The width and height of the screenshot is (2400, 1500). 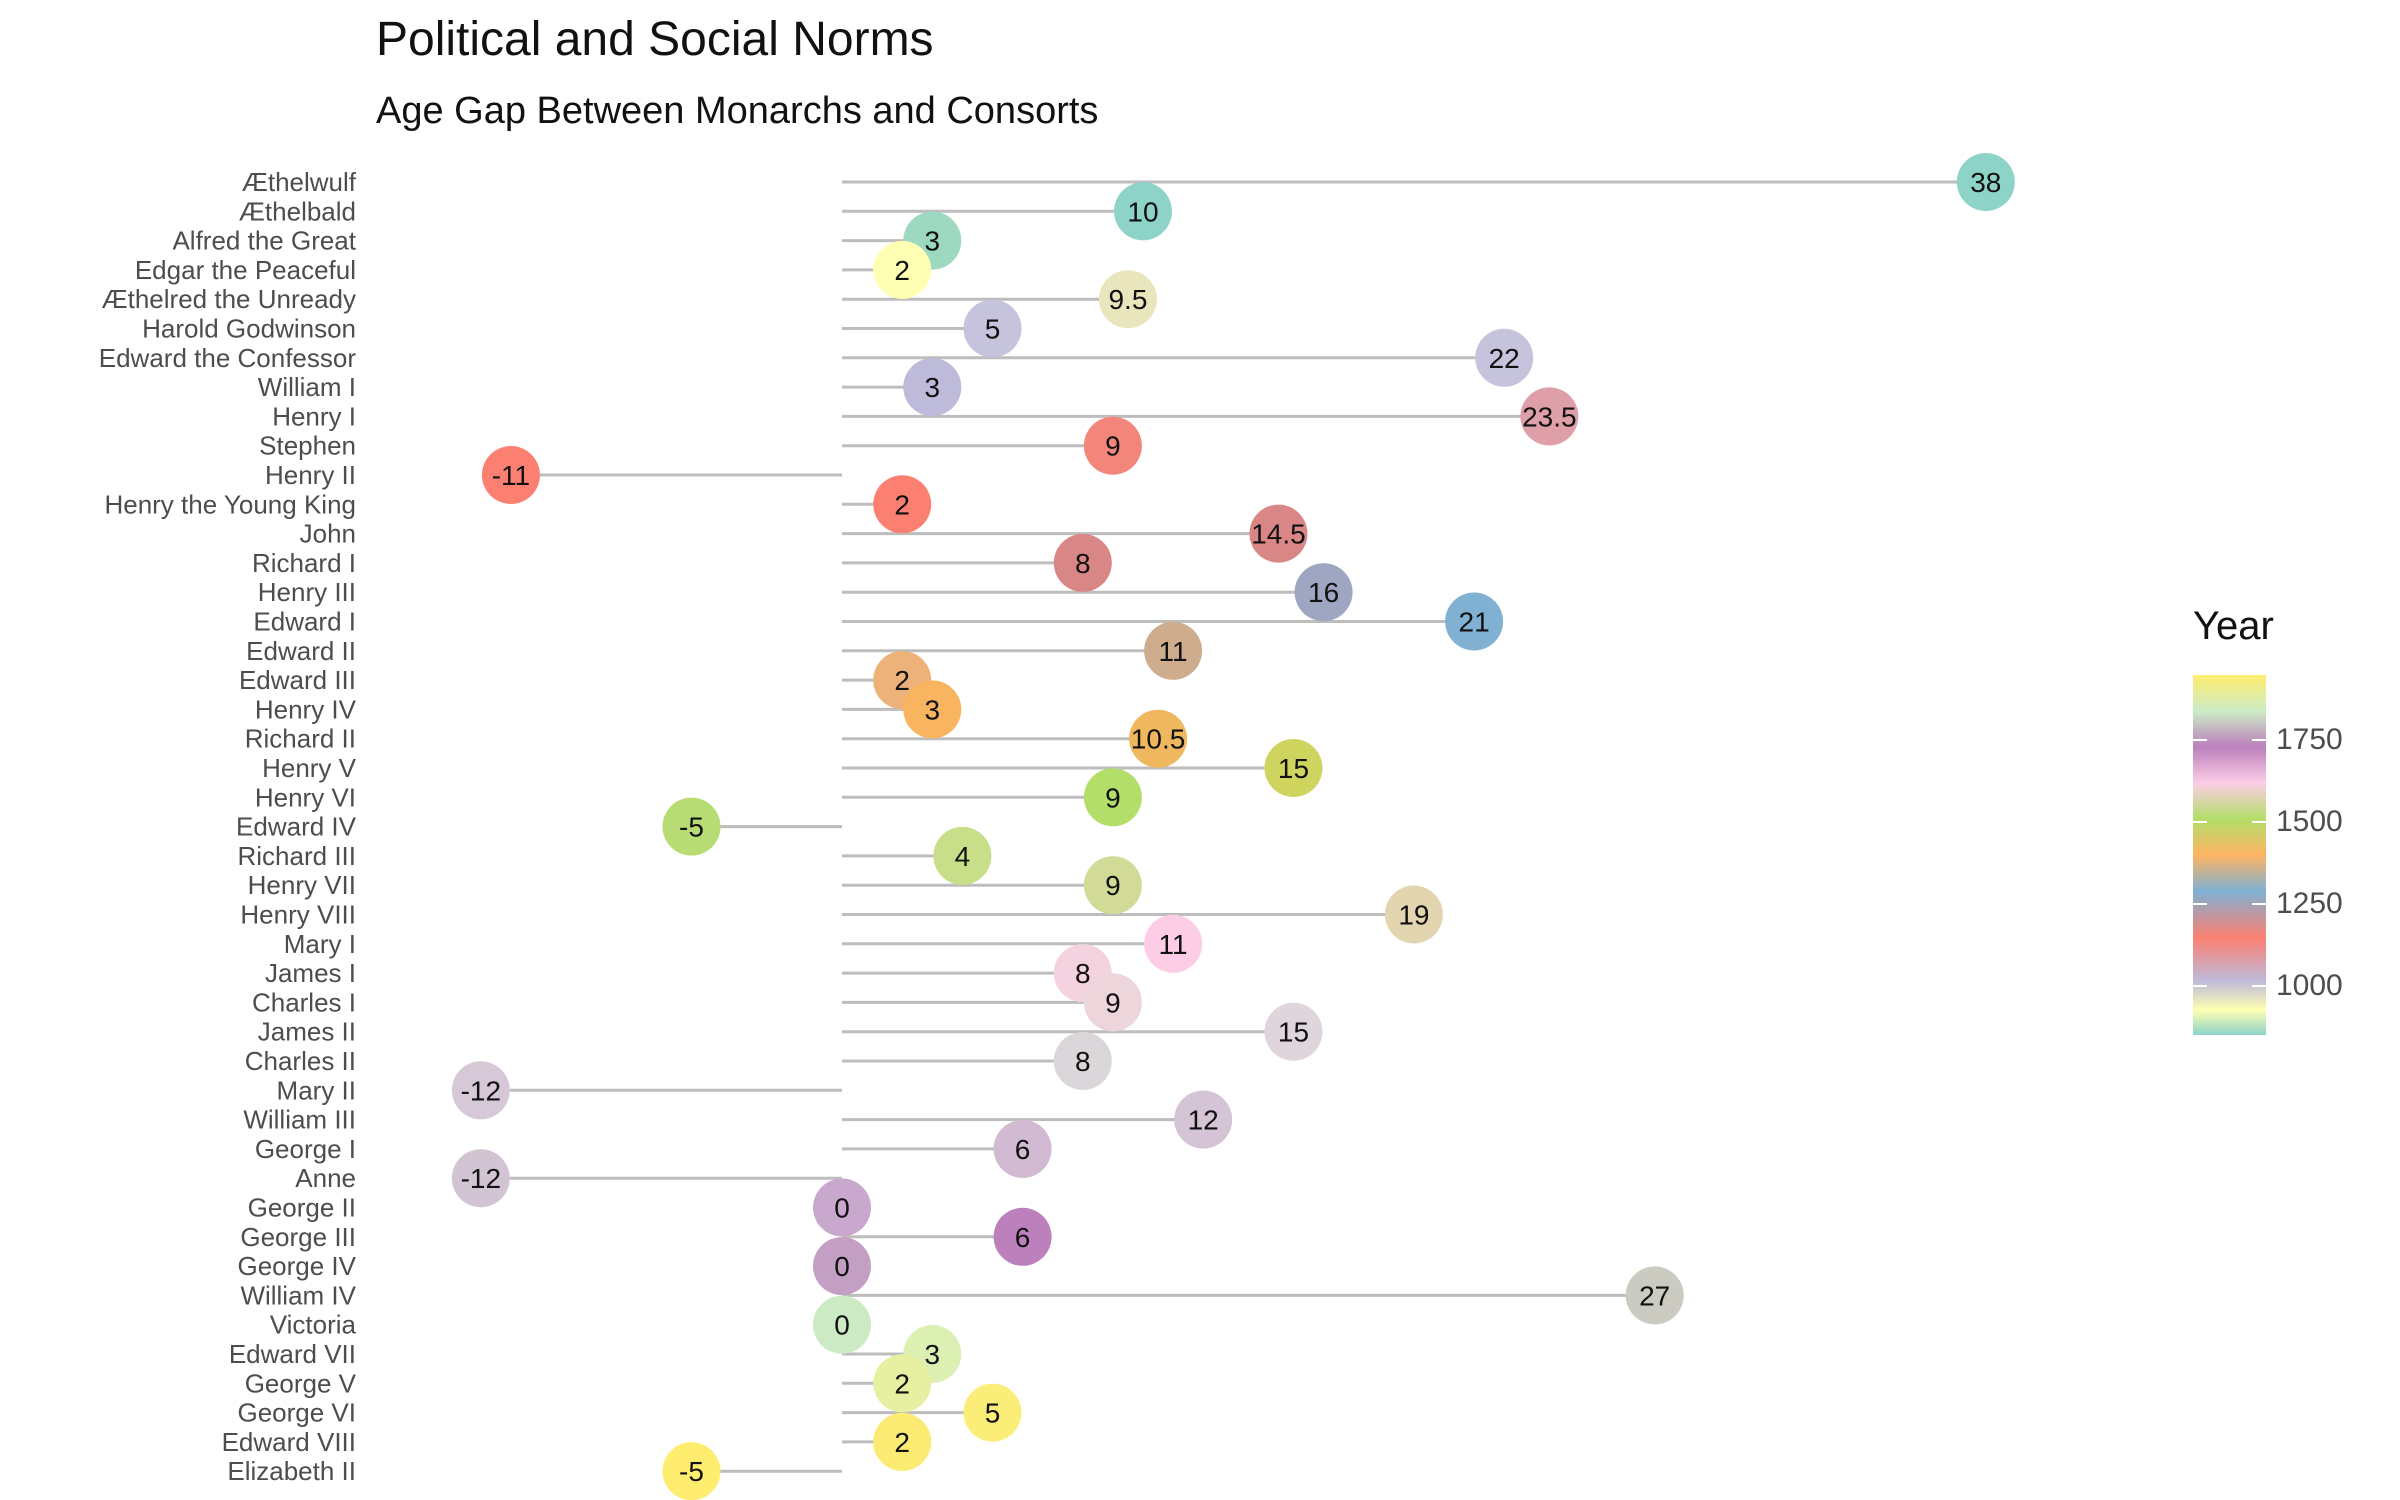 I want to click on y-label-17: Edward III, so click(x=297, y=680).